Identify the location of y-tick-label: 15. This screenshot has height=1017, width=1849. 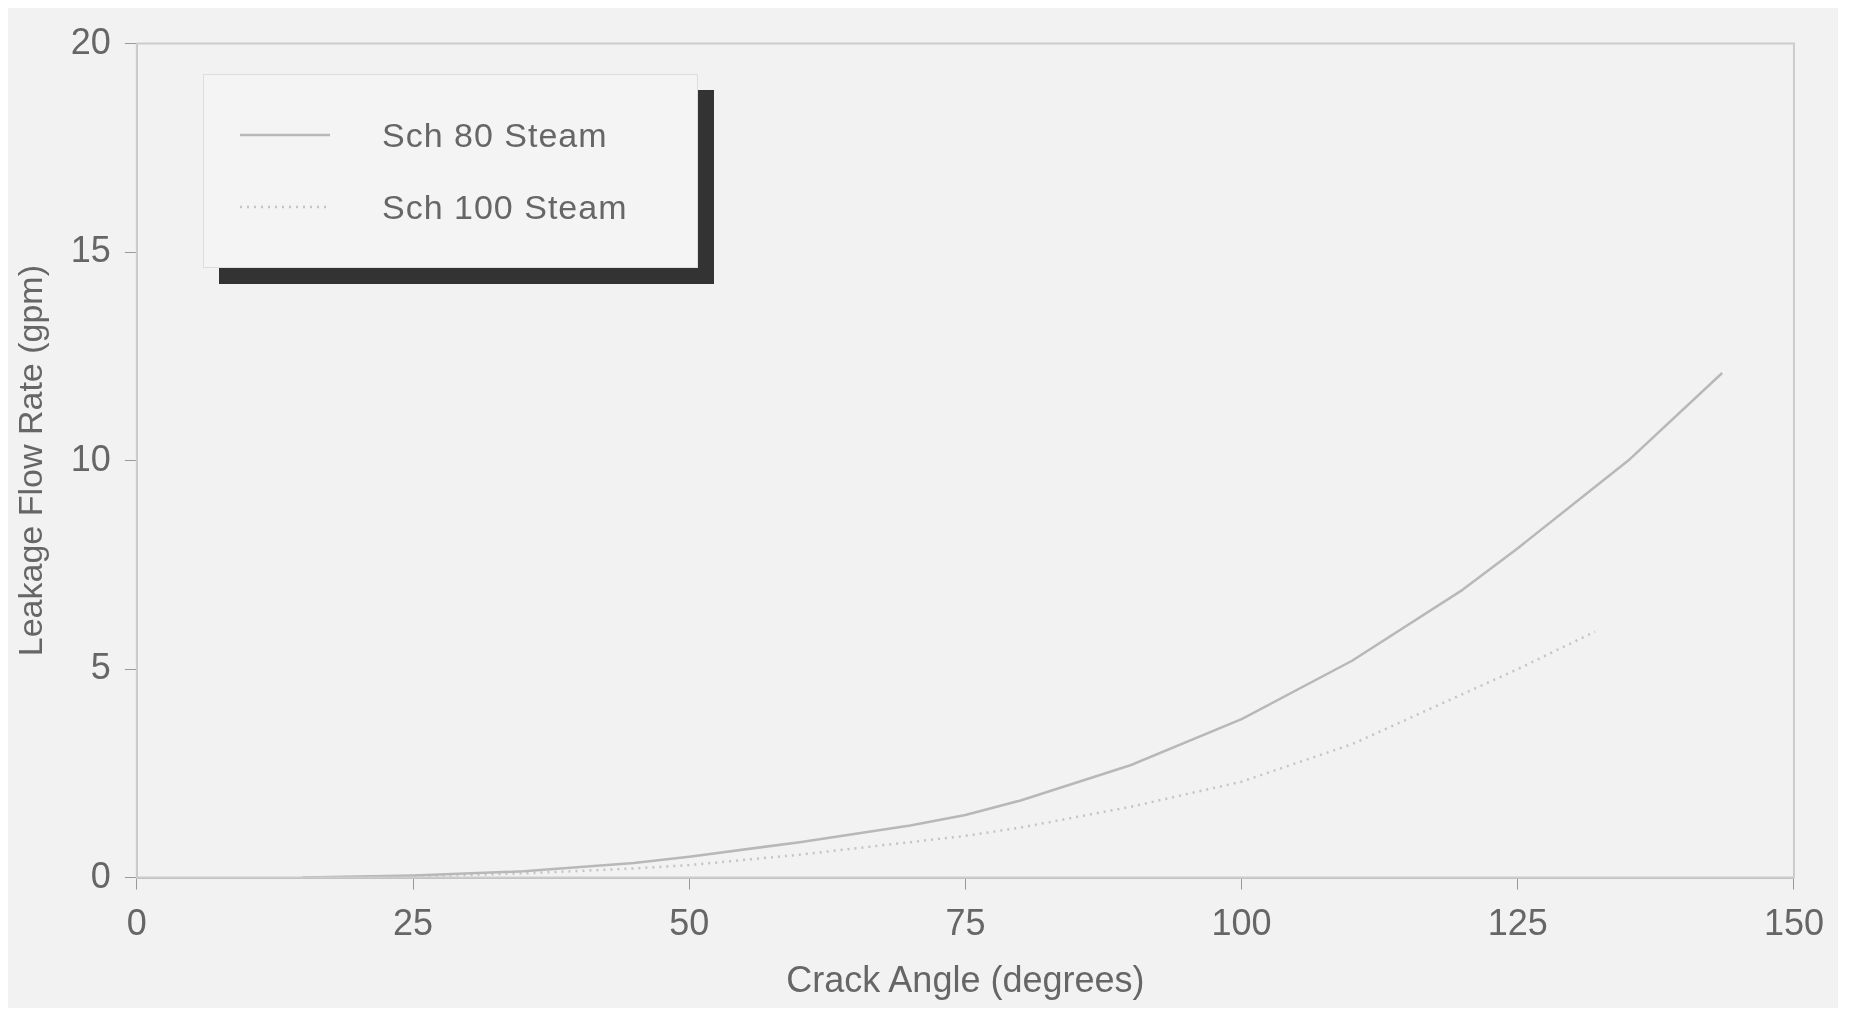
(90, 250).